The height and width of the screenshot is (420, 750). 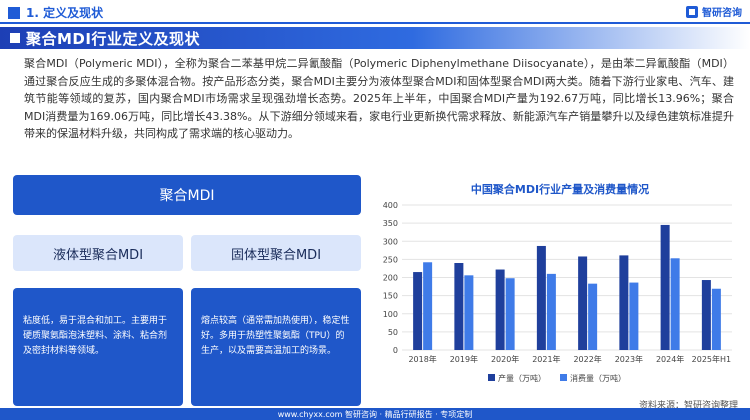 What do you see at coordinates (505, 359) in the screenshot?
I see `x-tick-label: 2020年` at bounding box center [505, 359].